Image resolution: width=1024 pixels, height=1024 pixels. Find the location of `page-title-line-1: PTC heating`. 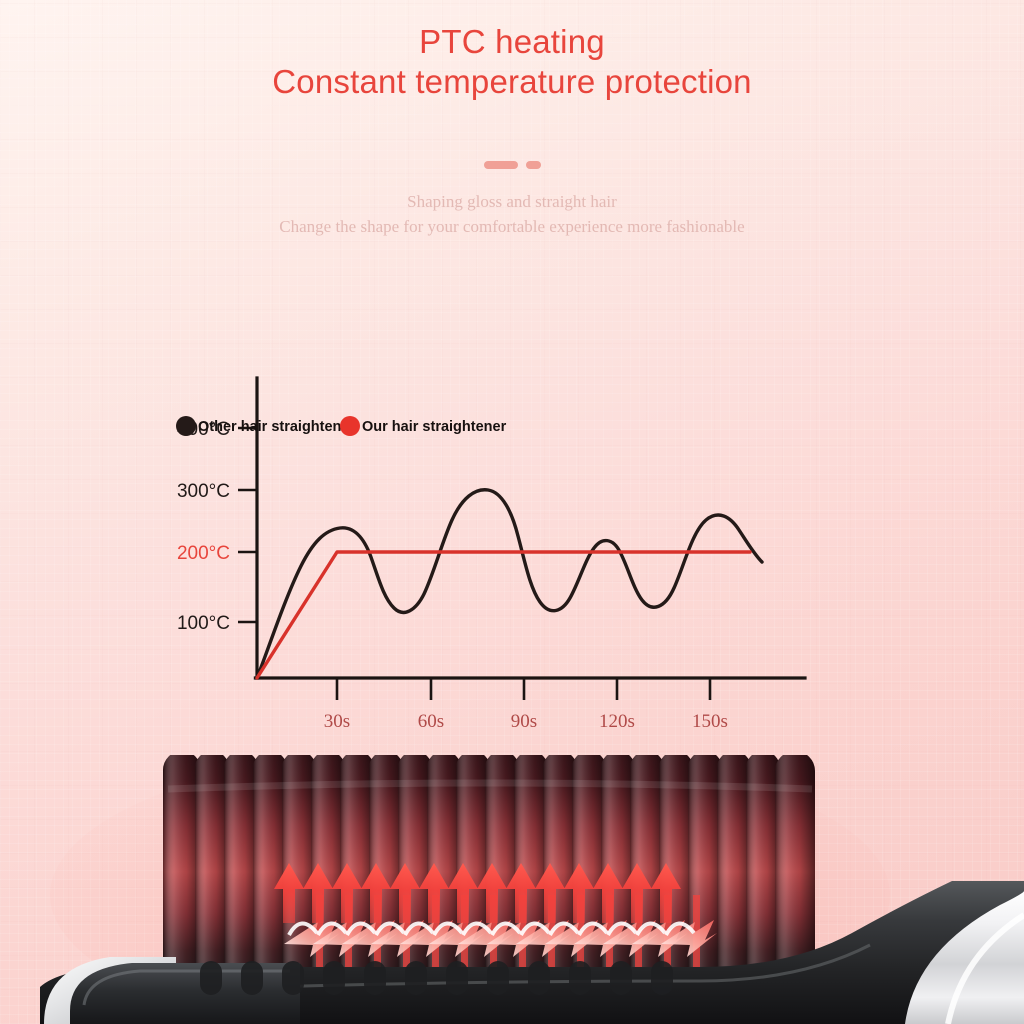

page-title-line-1: PTC heating is located at coordinates (512, 41).